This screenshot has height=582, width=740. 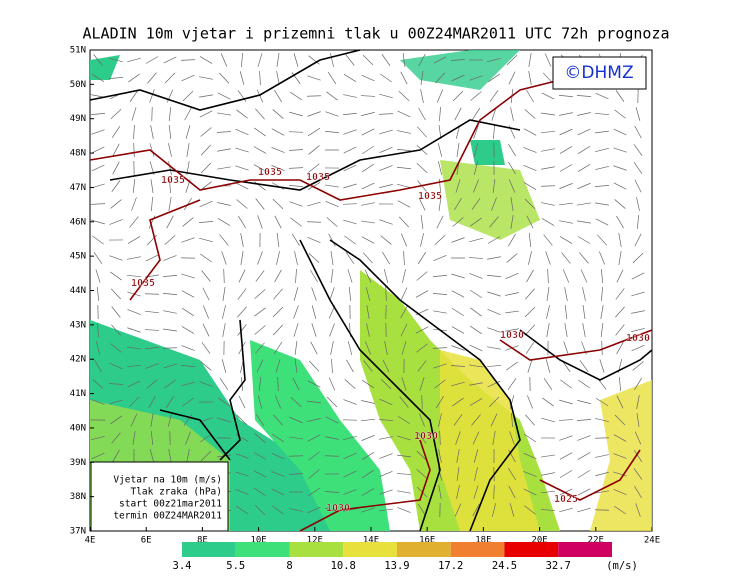 What do you see at coordinates (258, 541) in the screenshot?
I see `lon-label: 10E` at bounding box center [258, 541].